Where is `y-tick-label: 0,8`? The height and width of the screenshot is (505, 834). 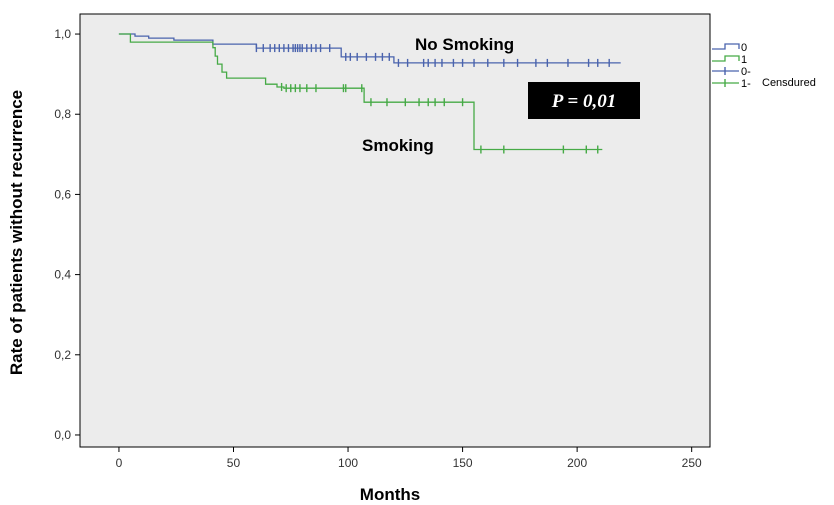
y-tick-label: 0,8 is located at coordinates (62, 114).